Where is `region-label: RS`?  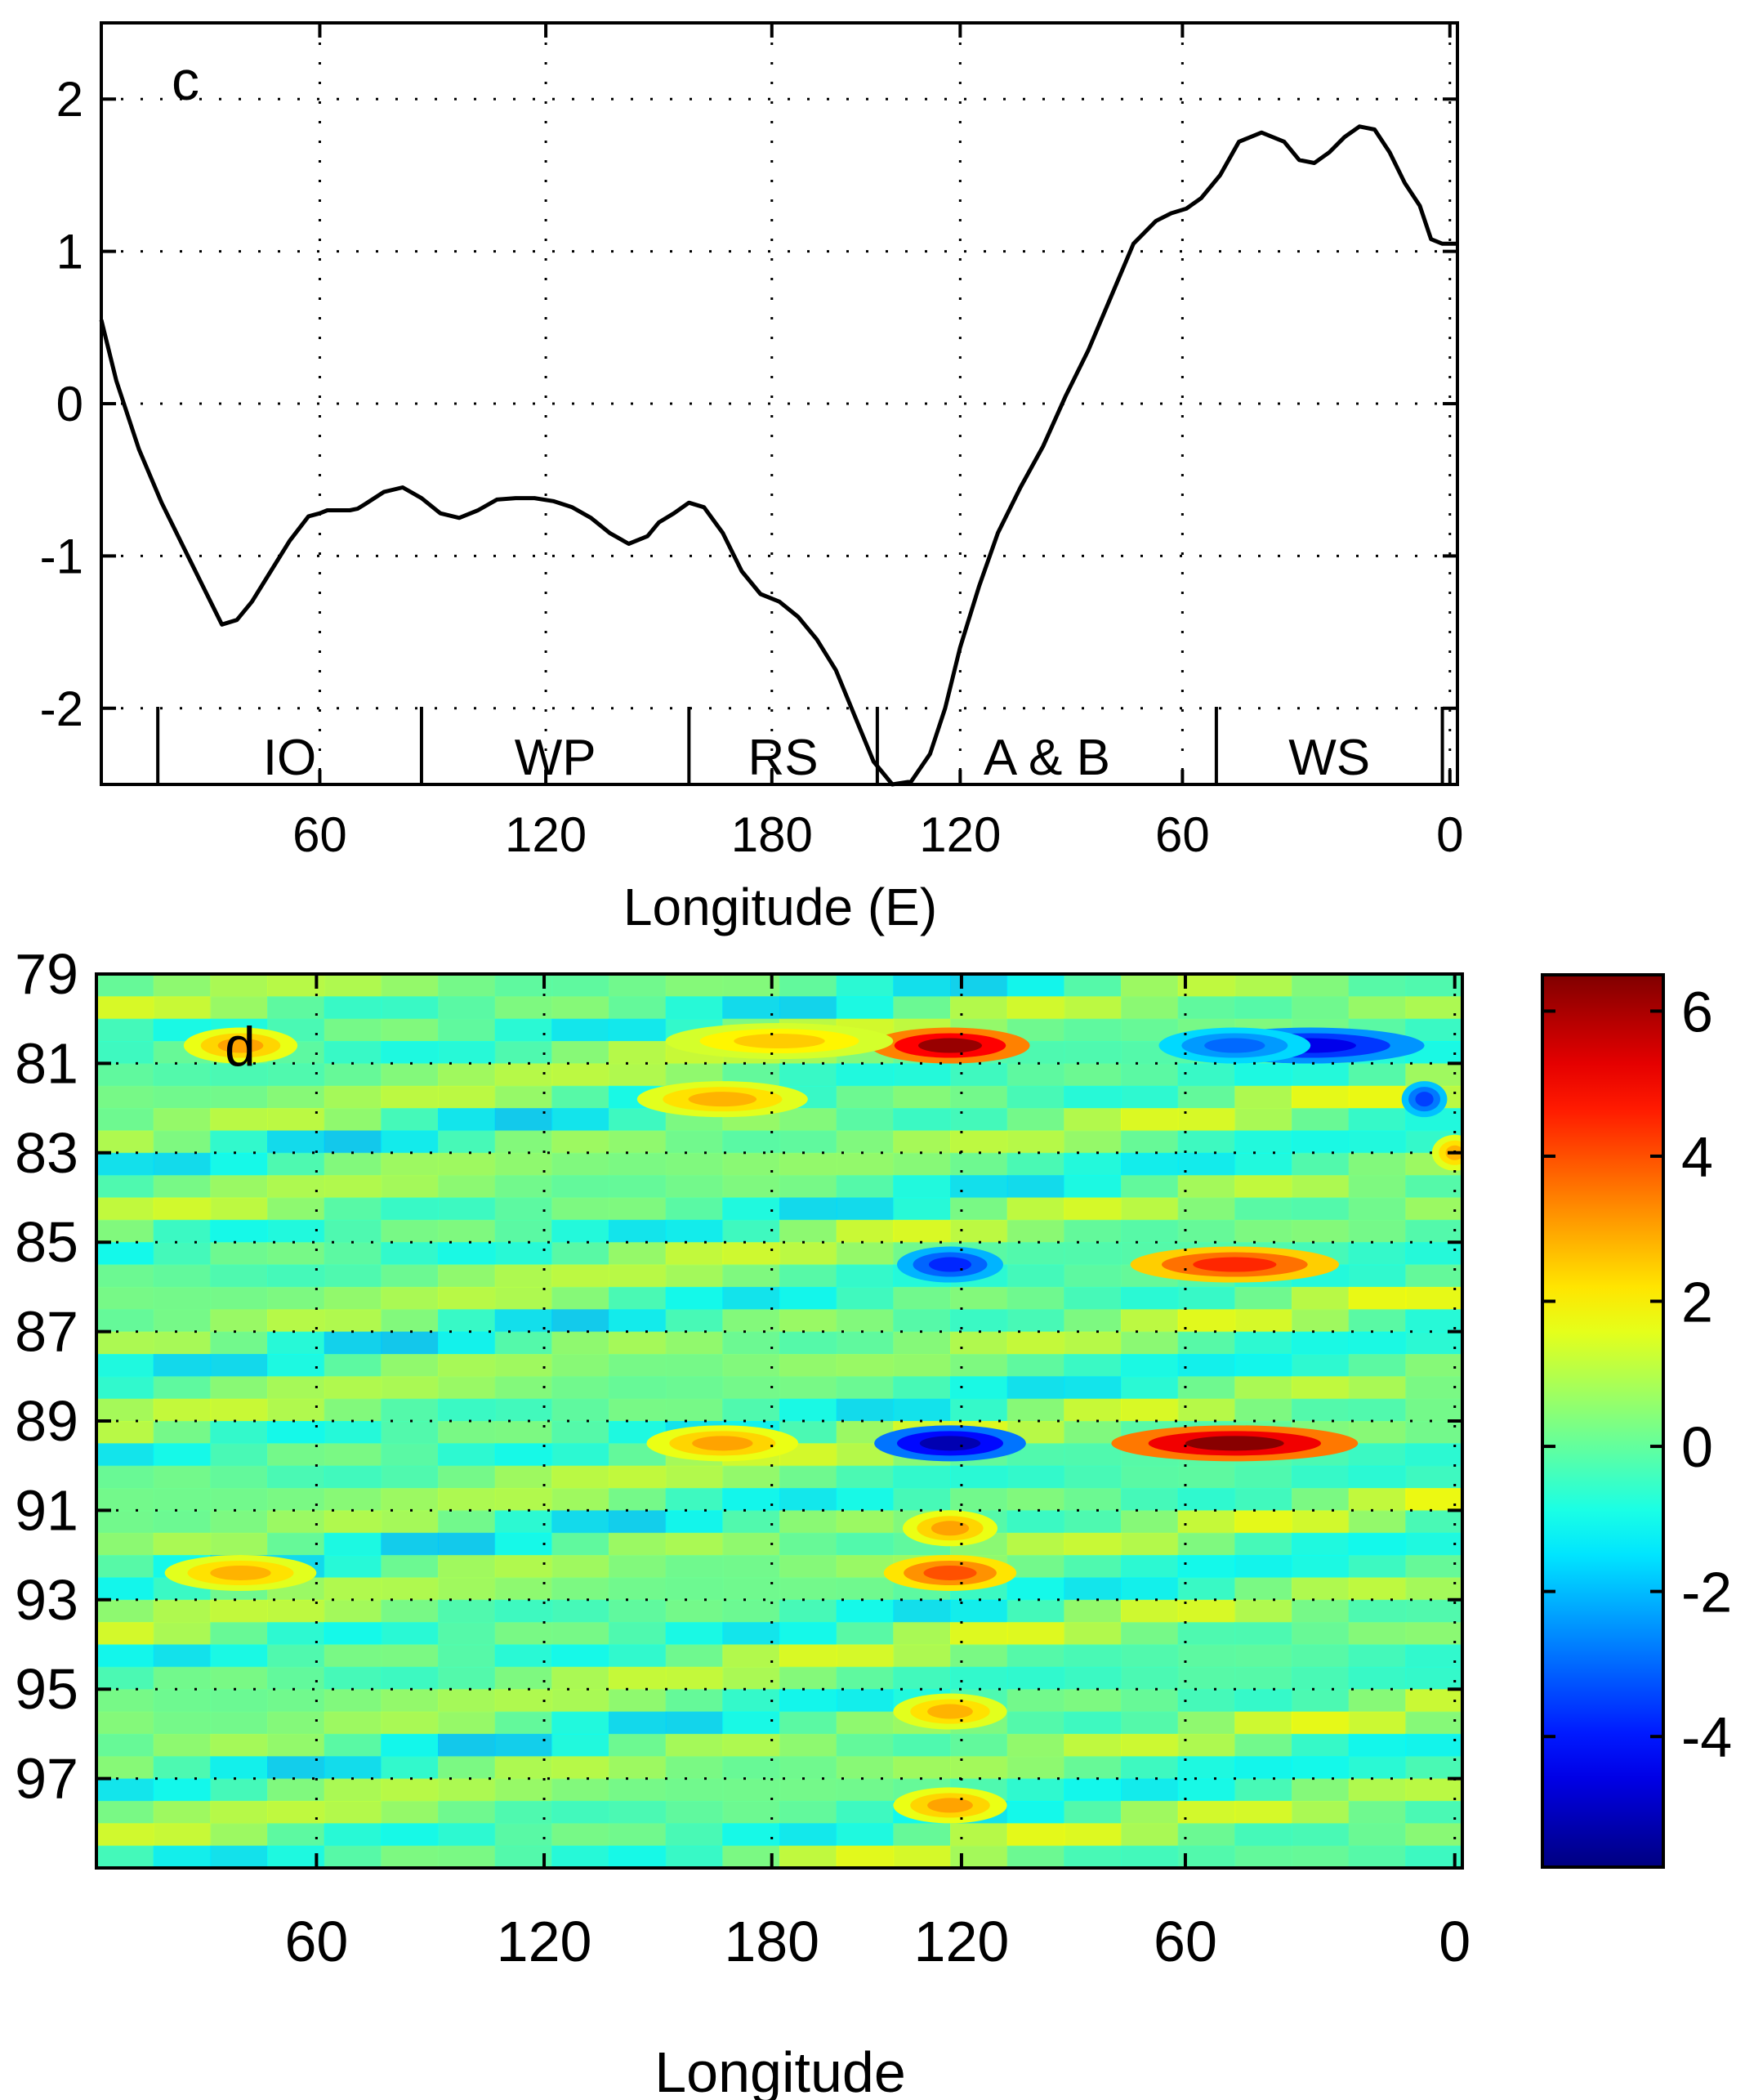
region-label: RS is located at coordinates (783, 758).